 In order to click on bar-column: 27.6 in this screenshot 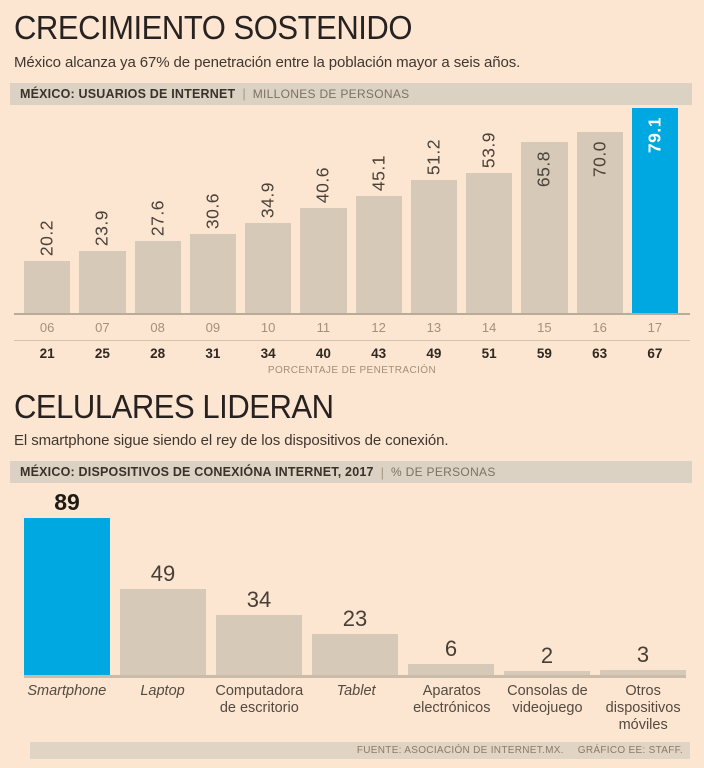, I will do `click(157, 210)`.